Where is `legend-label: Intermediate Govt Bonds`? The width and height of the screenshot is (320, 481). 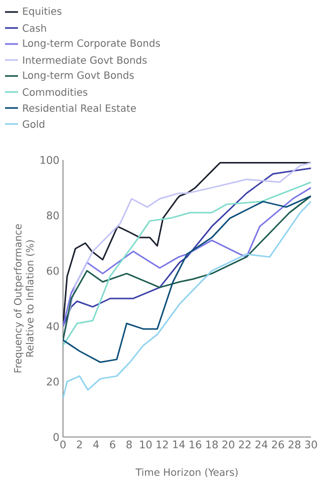
legend-label: Intermediate Govt Bonds is located at coordinates (85, 60).